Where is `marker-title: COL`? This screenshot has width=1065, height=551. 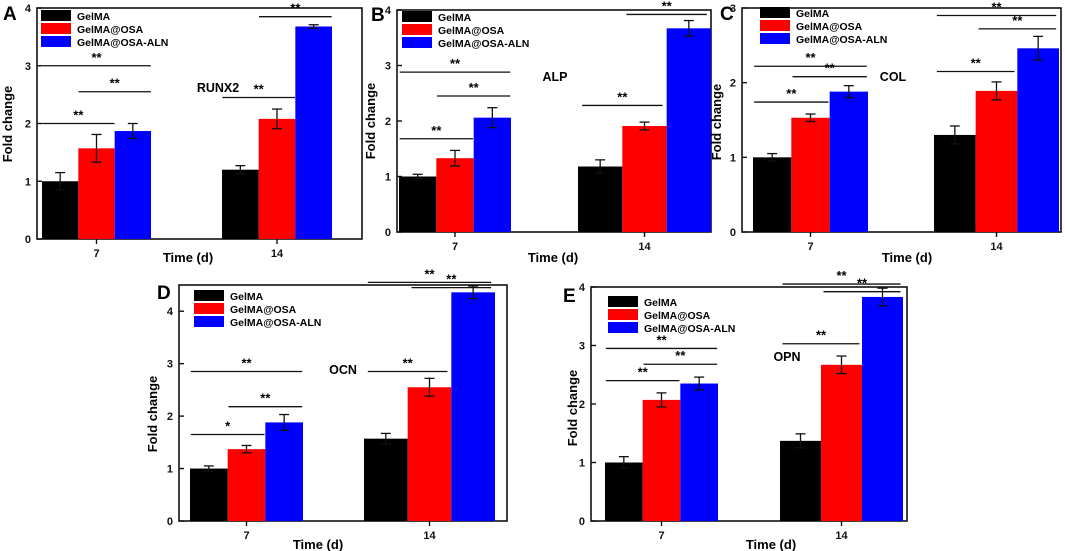 marker-title: COL is located at coordinates (893, 77).